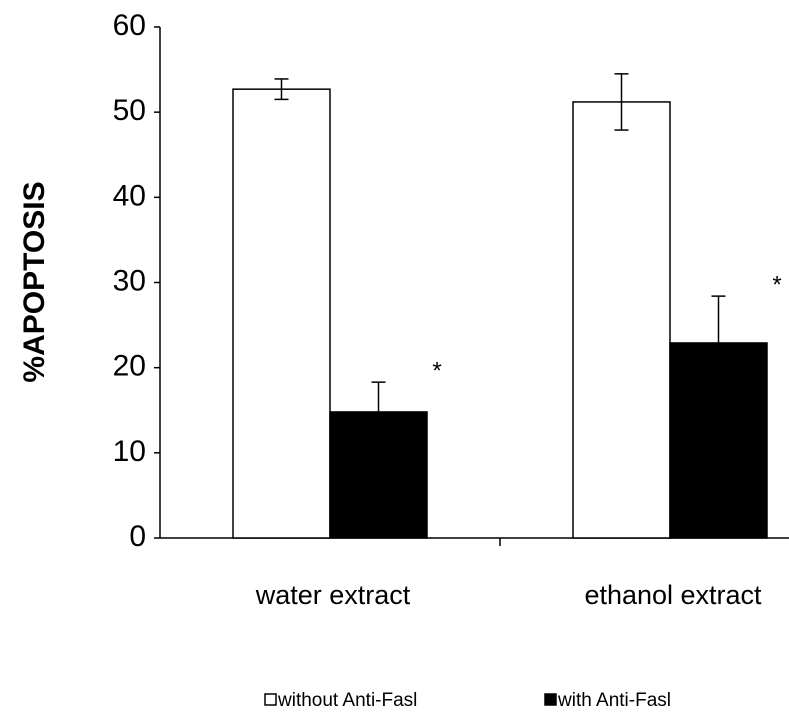 The image size is (789, 712). What do you see at coordinates (347, 700) in the screenshot?
I see `legend-label: without Anti-Fasl` at bounding box center [347, 700].